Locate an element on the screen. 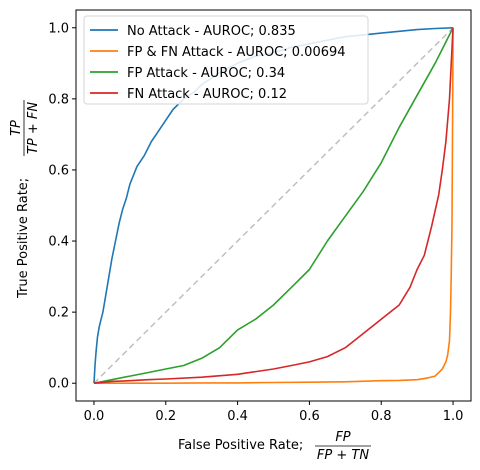 The width and height of the screenshot is (480, 470). x-axis-label-numerator: FP is located at coordinates (342, 437).